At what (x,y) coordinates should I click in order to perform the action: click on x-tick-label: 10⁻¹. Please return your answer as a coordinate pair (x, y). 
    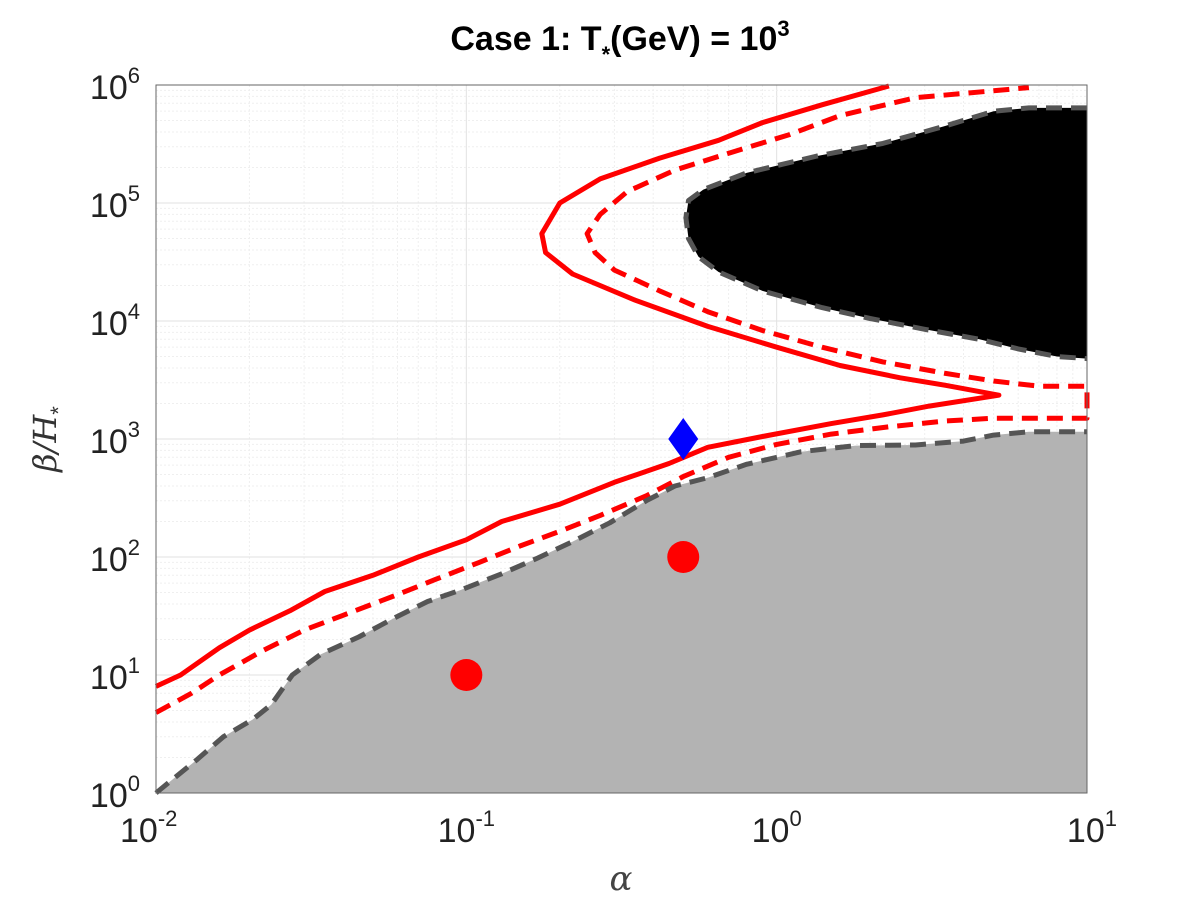
    Looking at the image, I should click on (466, 828).